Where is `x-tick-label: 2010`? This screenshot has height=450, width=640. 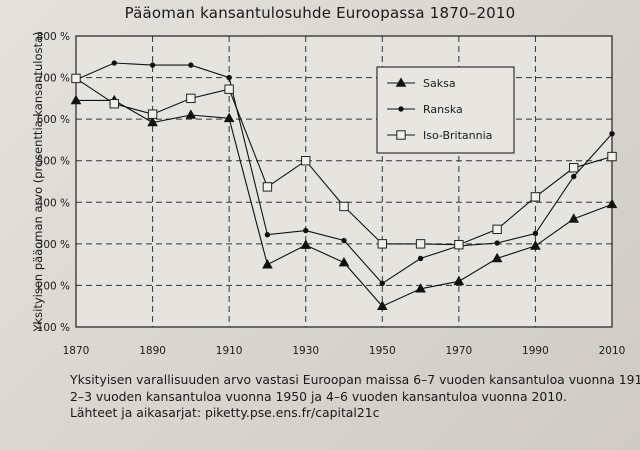 x-tick-label: 2010 is located at coordinates (612, 351).